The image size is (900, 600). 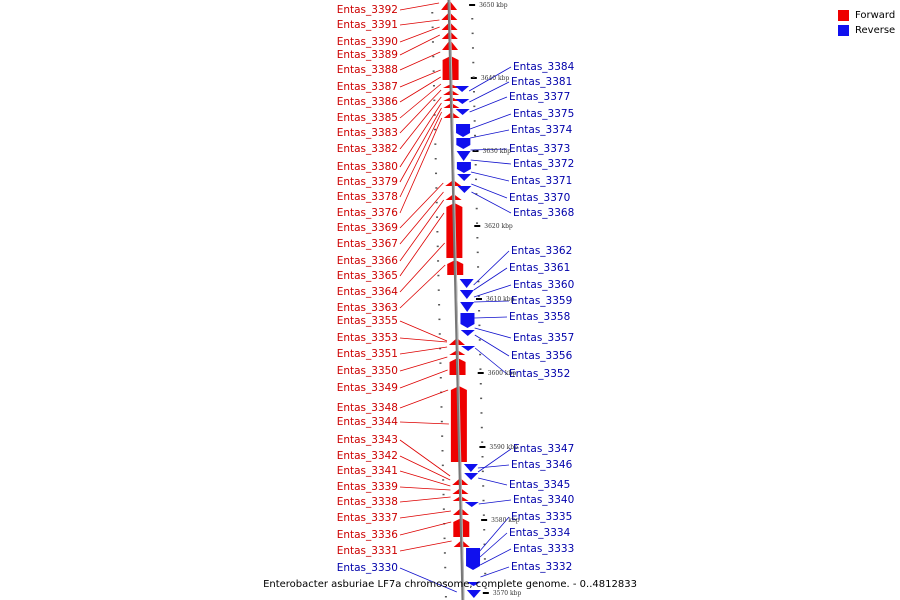 What do you see at coordinates (367, 118) in the screenshot?
I see `forward-gene-label: Entas_3385` at bounding box center [367, 118].